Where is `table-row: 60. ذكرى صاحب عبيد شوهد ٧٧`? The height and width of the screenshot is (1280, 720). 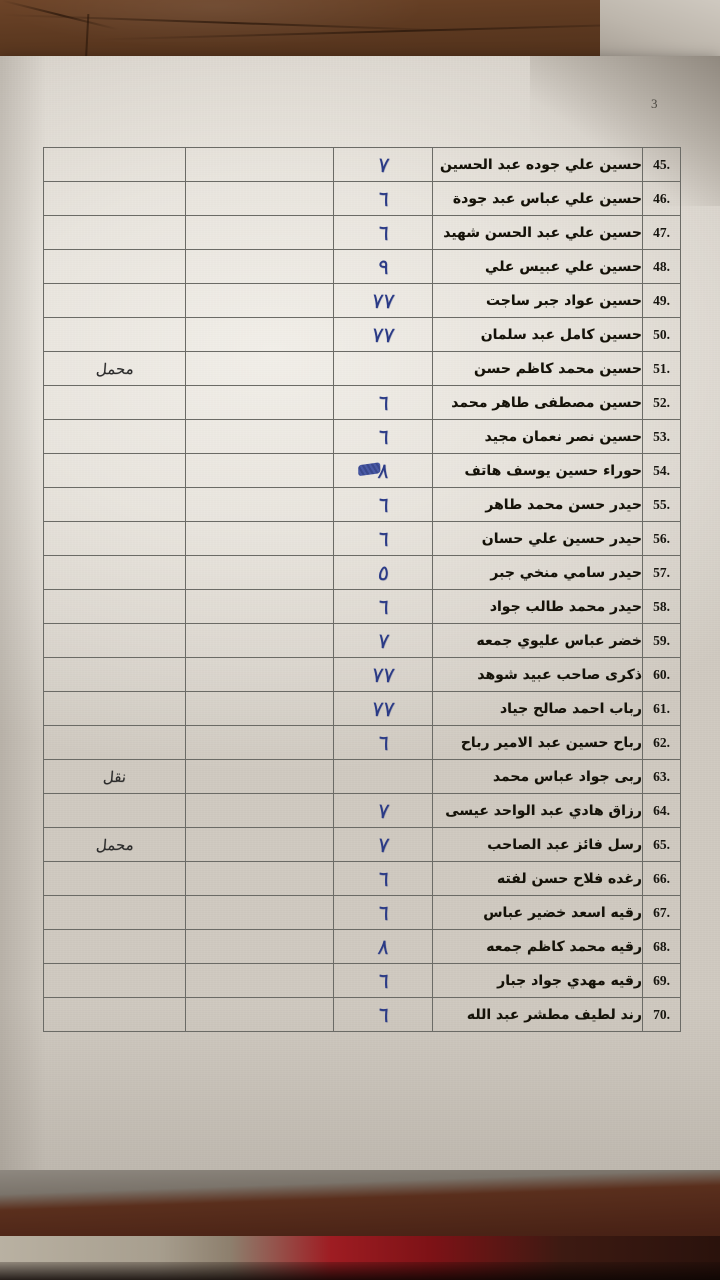
table-row: 60. ذكرى صاحب عبيد شوهد ٧٧ is located at coordinates (362, 674).